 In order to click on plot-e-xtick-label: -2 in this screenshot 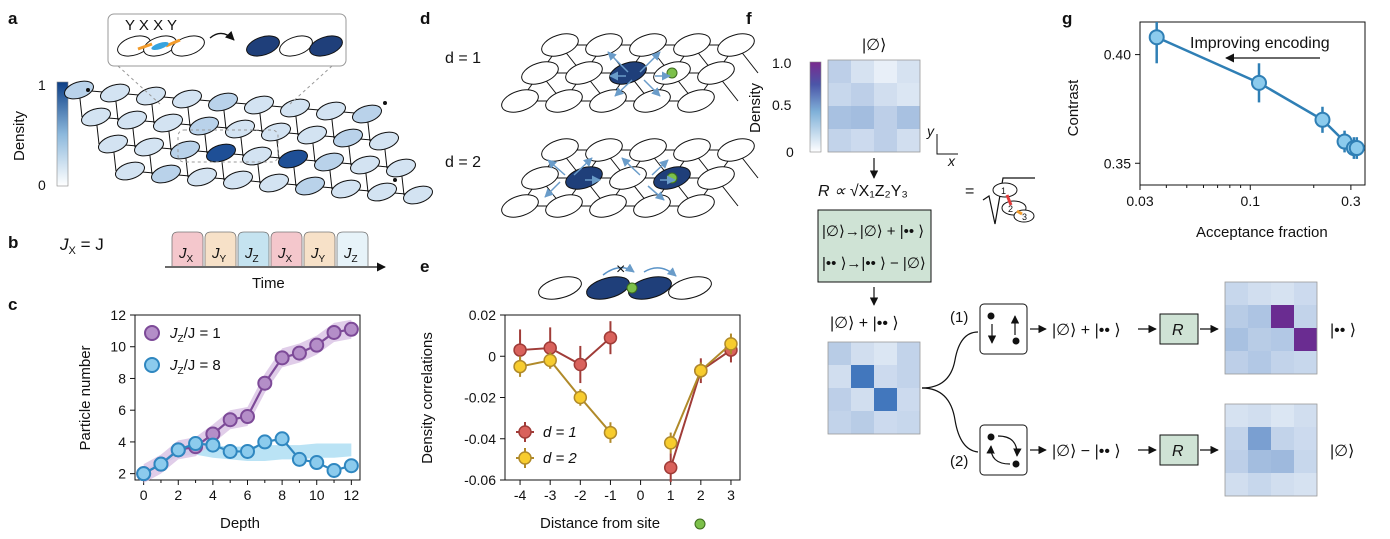, I will do `click(580, 495)`.